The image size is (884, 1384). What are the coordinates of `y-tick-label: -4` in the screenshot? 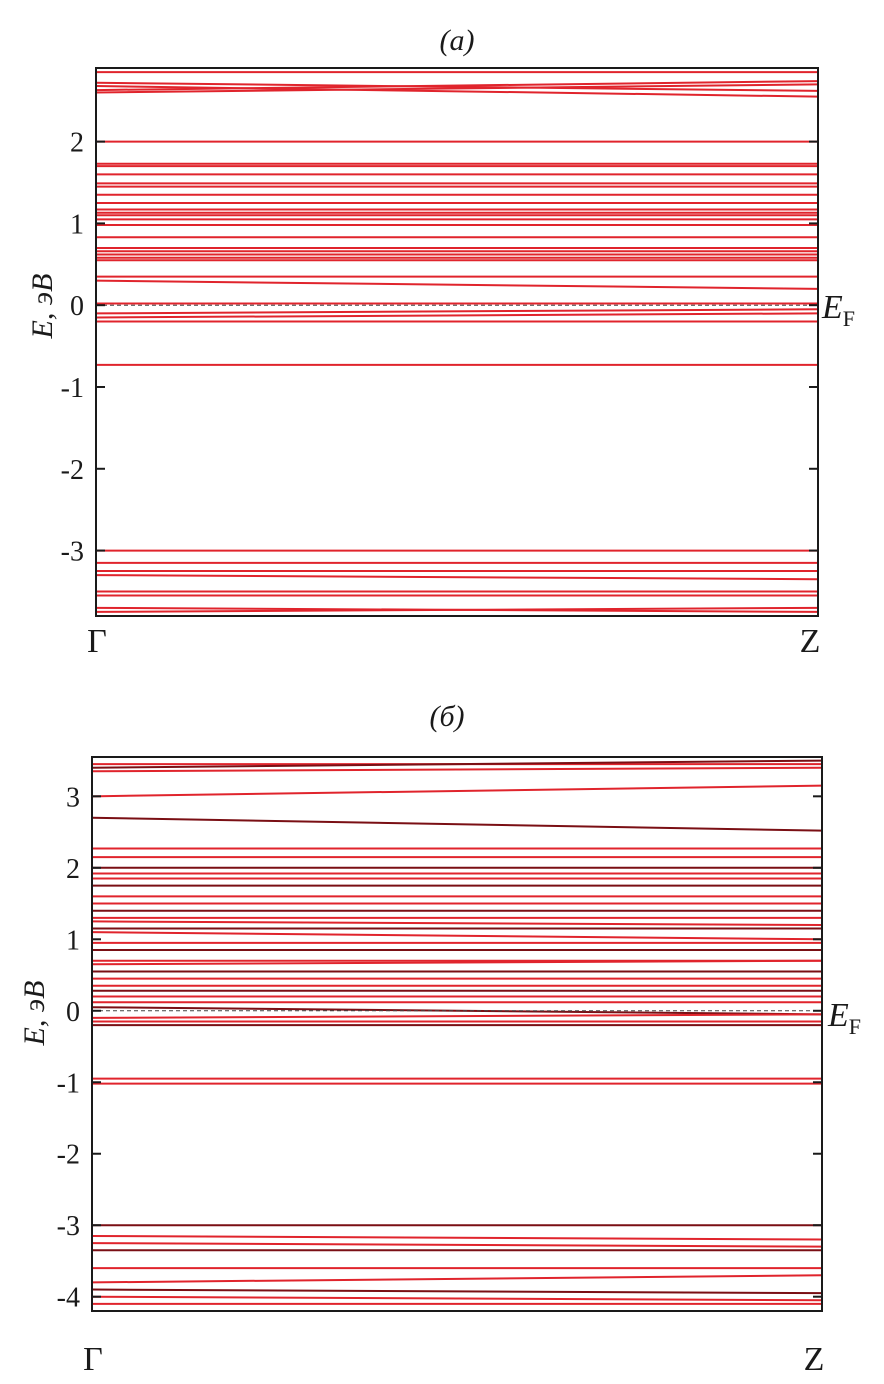 It's located at (68, 1298).